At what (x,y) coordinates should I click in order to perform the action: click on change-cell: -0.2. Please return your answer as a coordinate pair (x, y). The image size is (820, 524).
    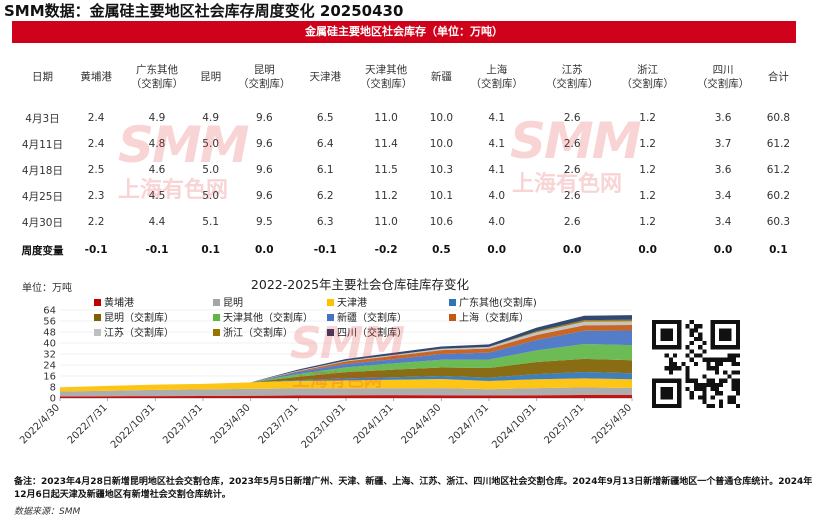
    Looking at the image, I should click on (386, 250).